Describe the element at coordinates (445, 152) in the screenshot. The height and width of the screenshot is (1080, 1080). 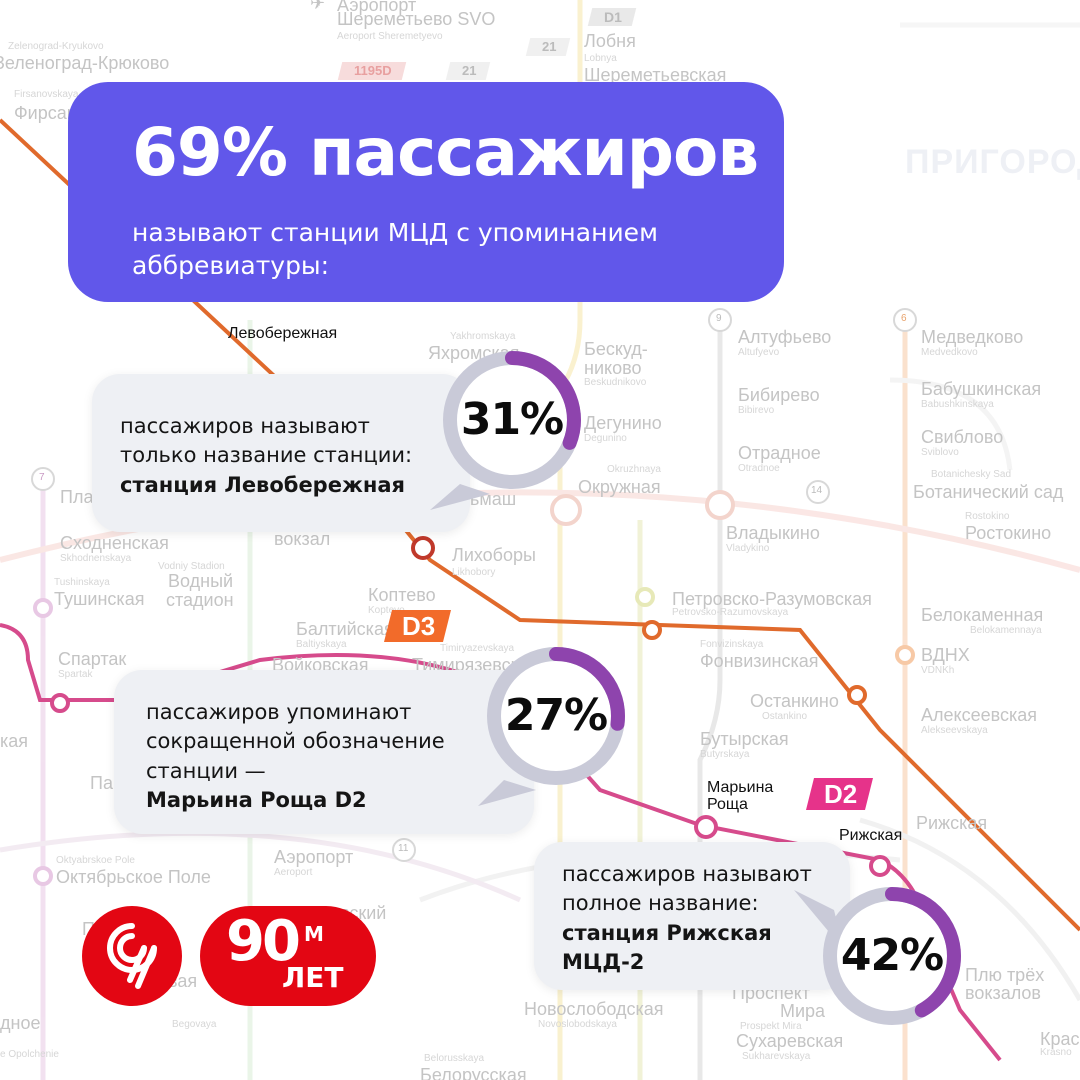
I see `headline-title: 69% пассажиров` at that location.